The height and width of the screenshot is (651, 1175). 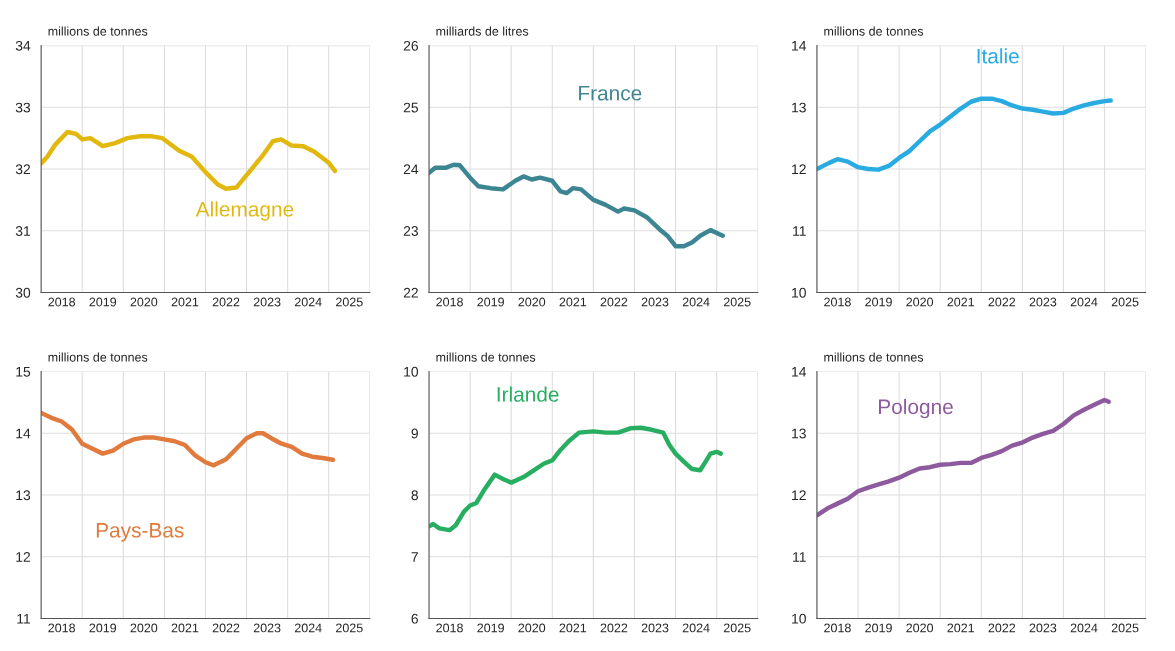 I want to click on series-label: Irlande, so click(x=528, y=394).